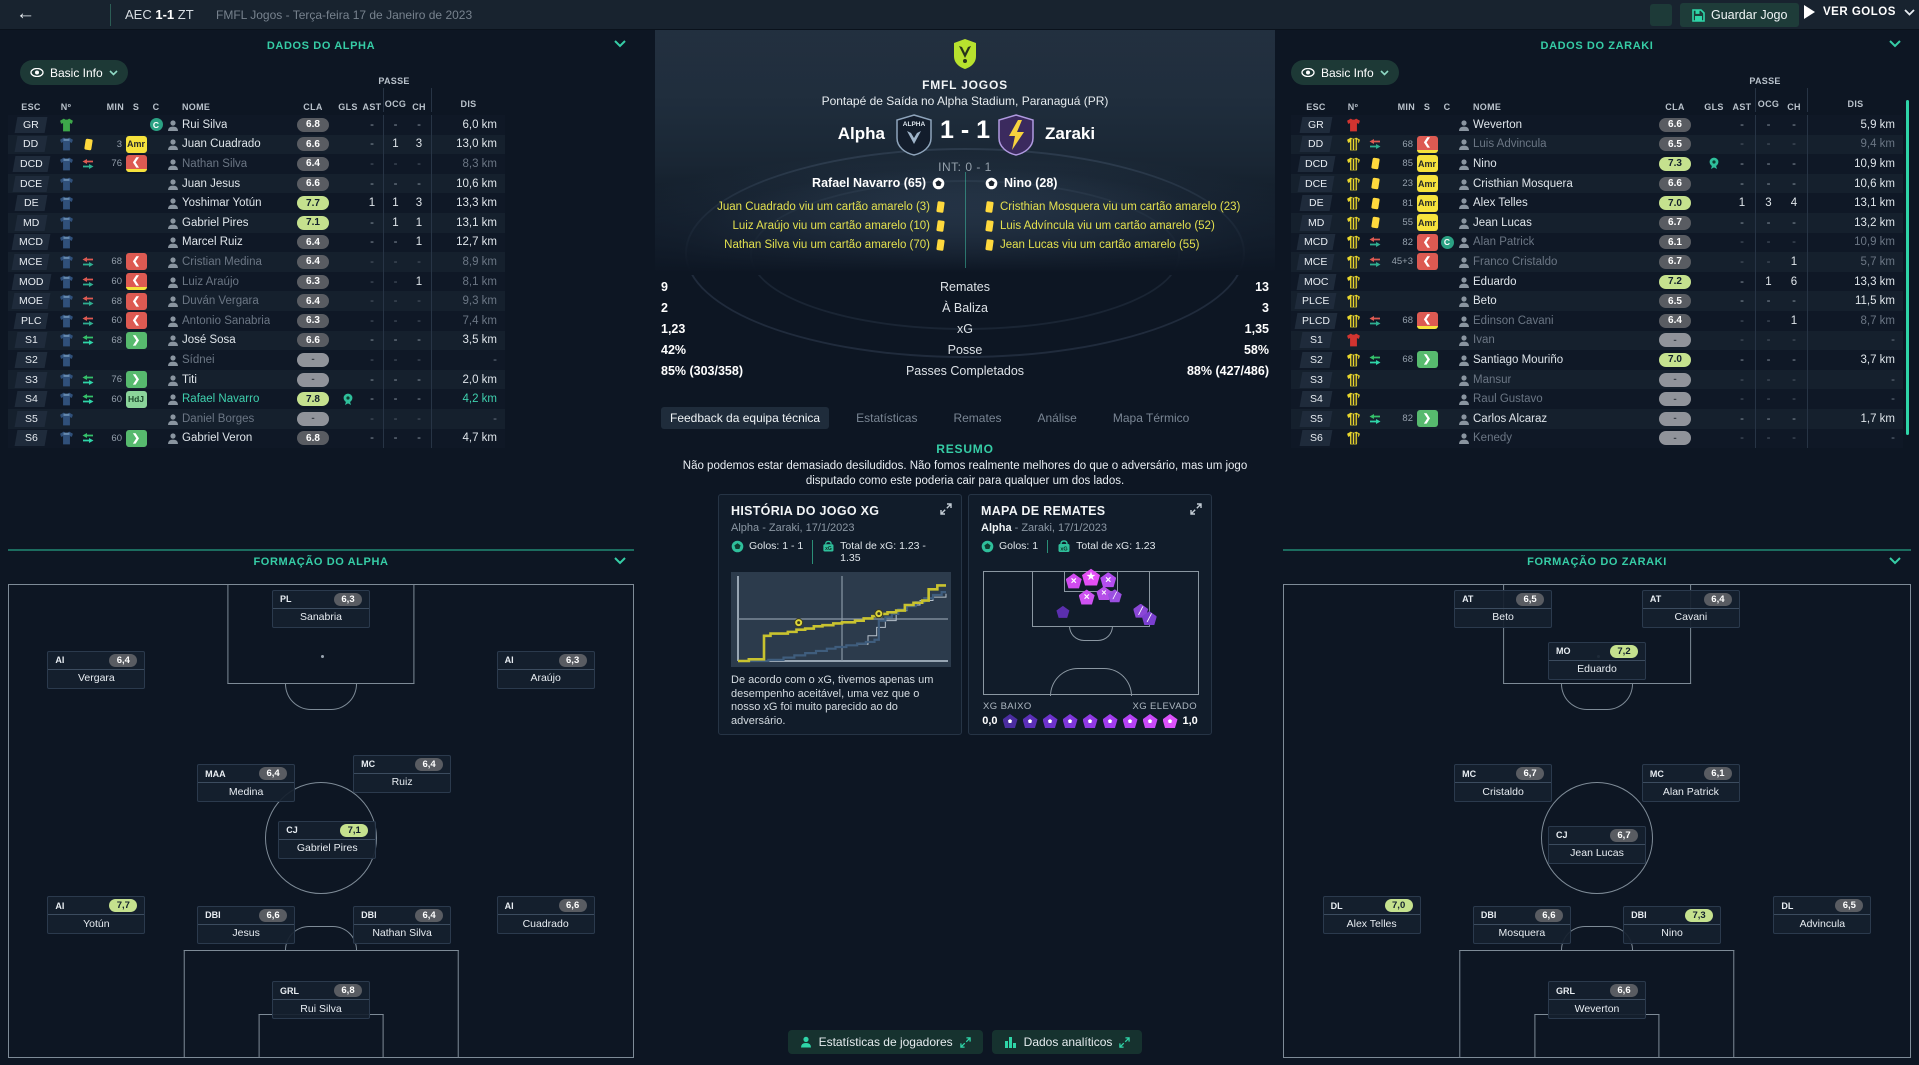 This screenshot has height=1065, width=1919. What do you see at coordinates (1597, 144) in the screenshot?
I see `player-row: DD 68 ❮ Luis Advincula 6.5- - -9,4 km` at bounding box center [1597, 144].